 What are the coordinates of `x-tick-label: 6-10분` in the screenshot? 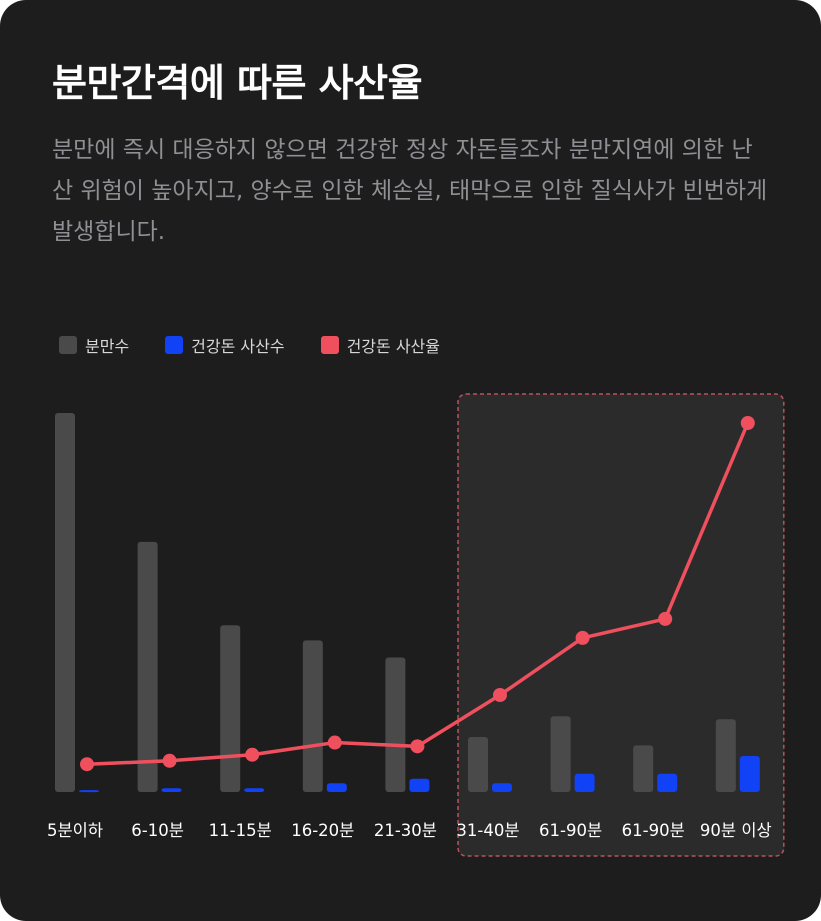 It's located at (157, 830).